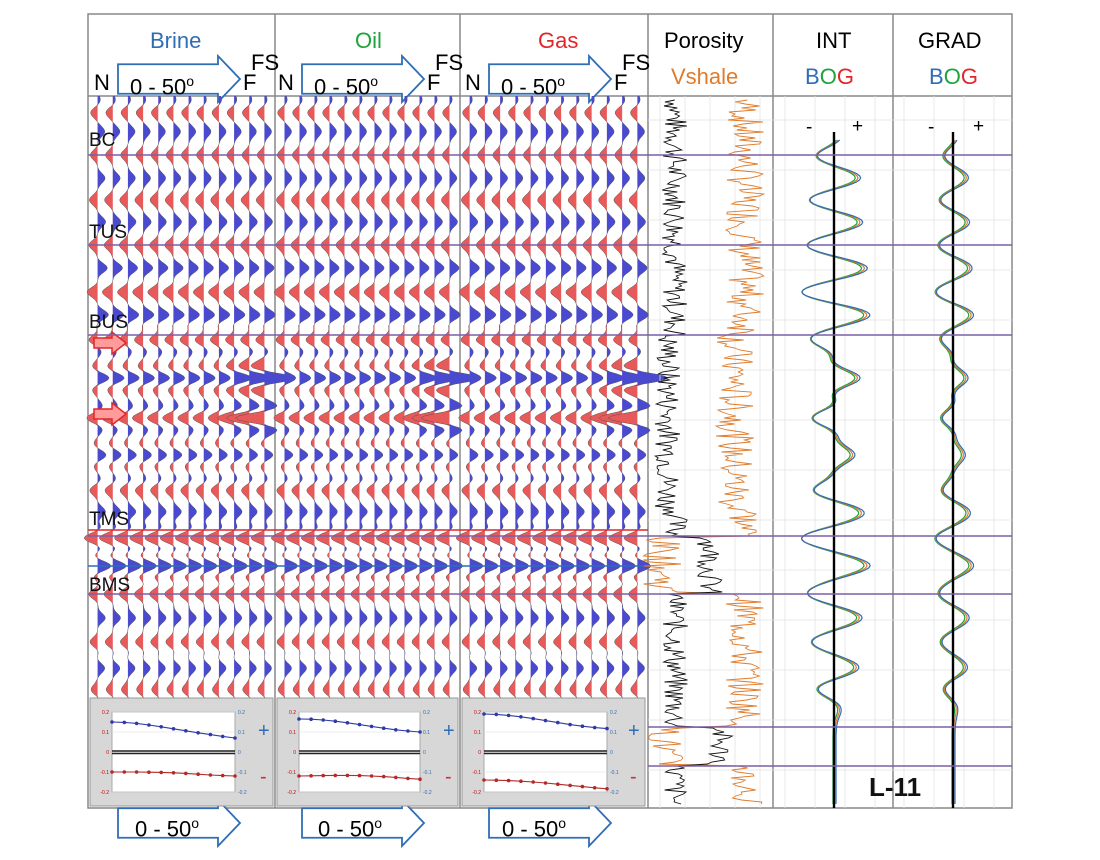  I want to click on gas-near-label: N, so click(473, 82).